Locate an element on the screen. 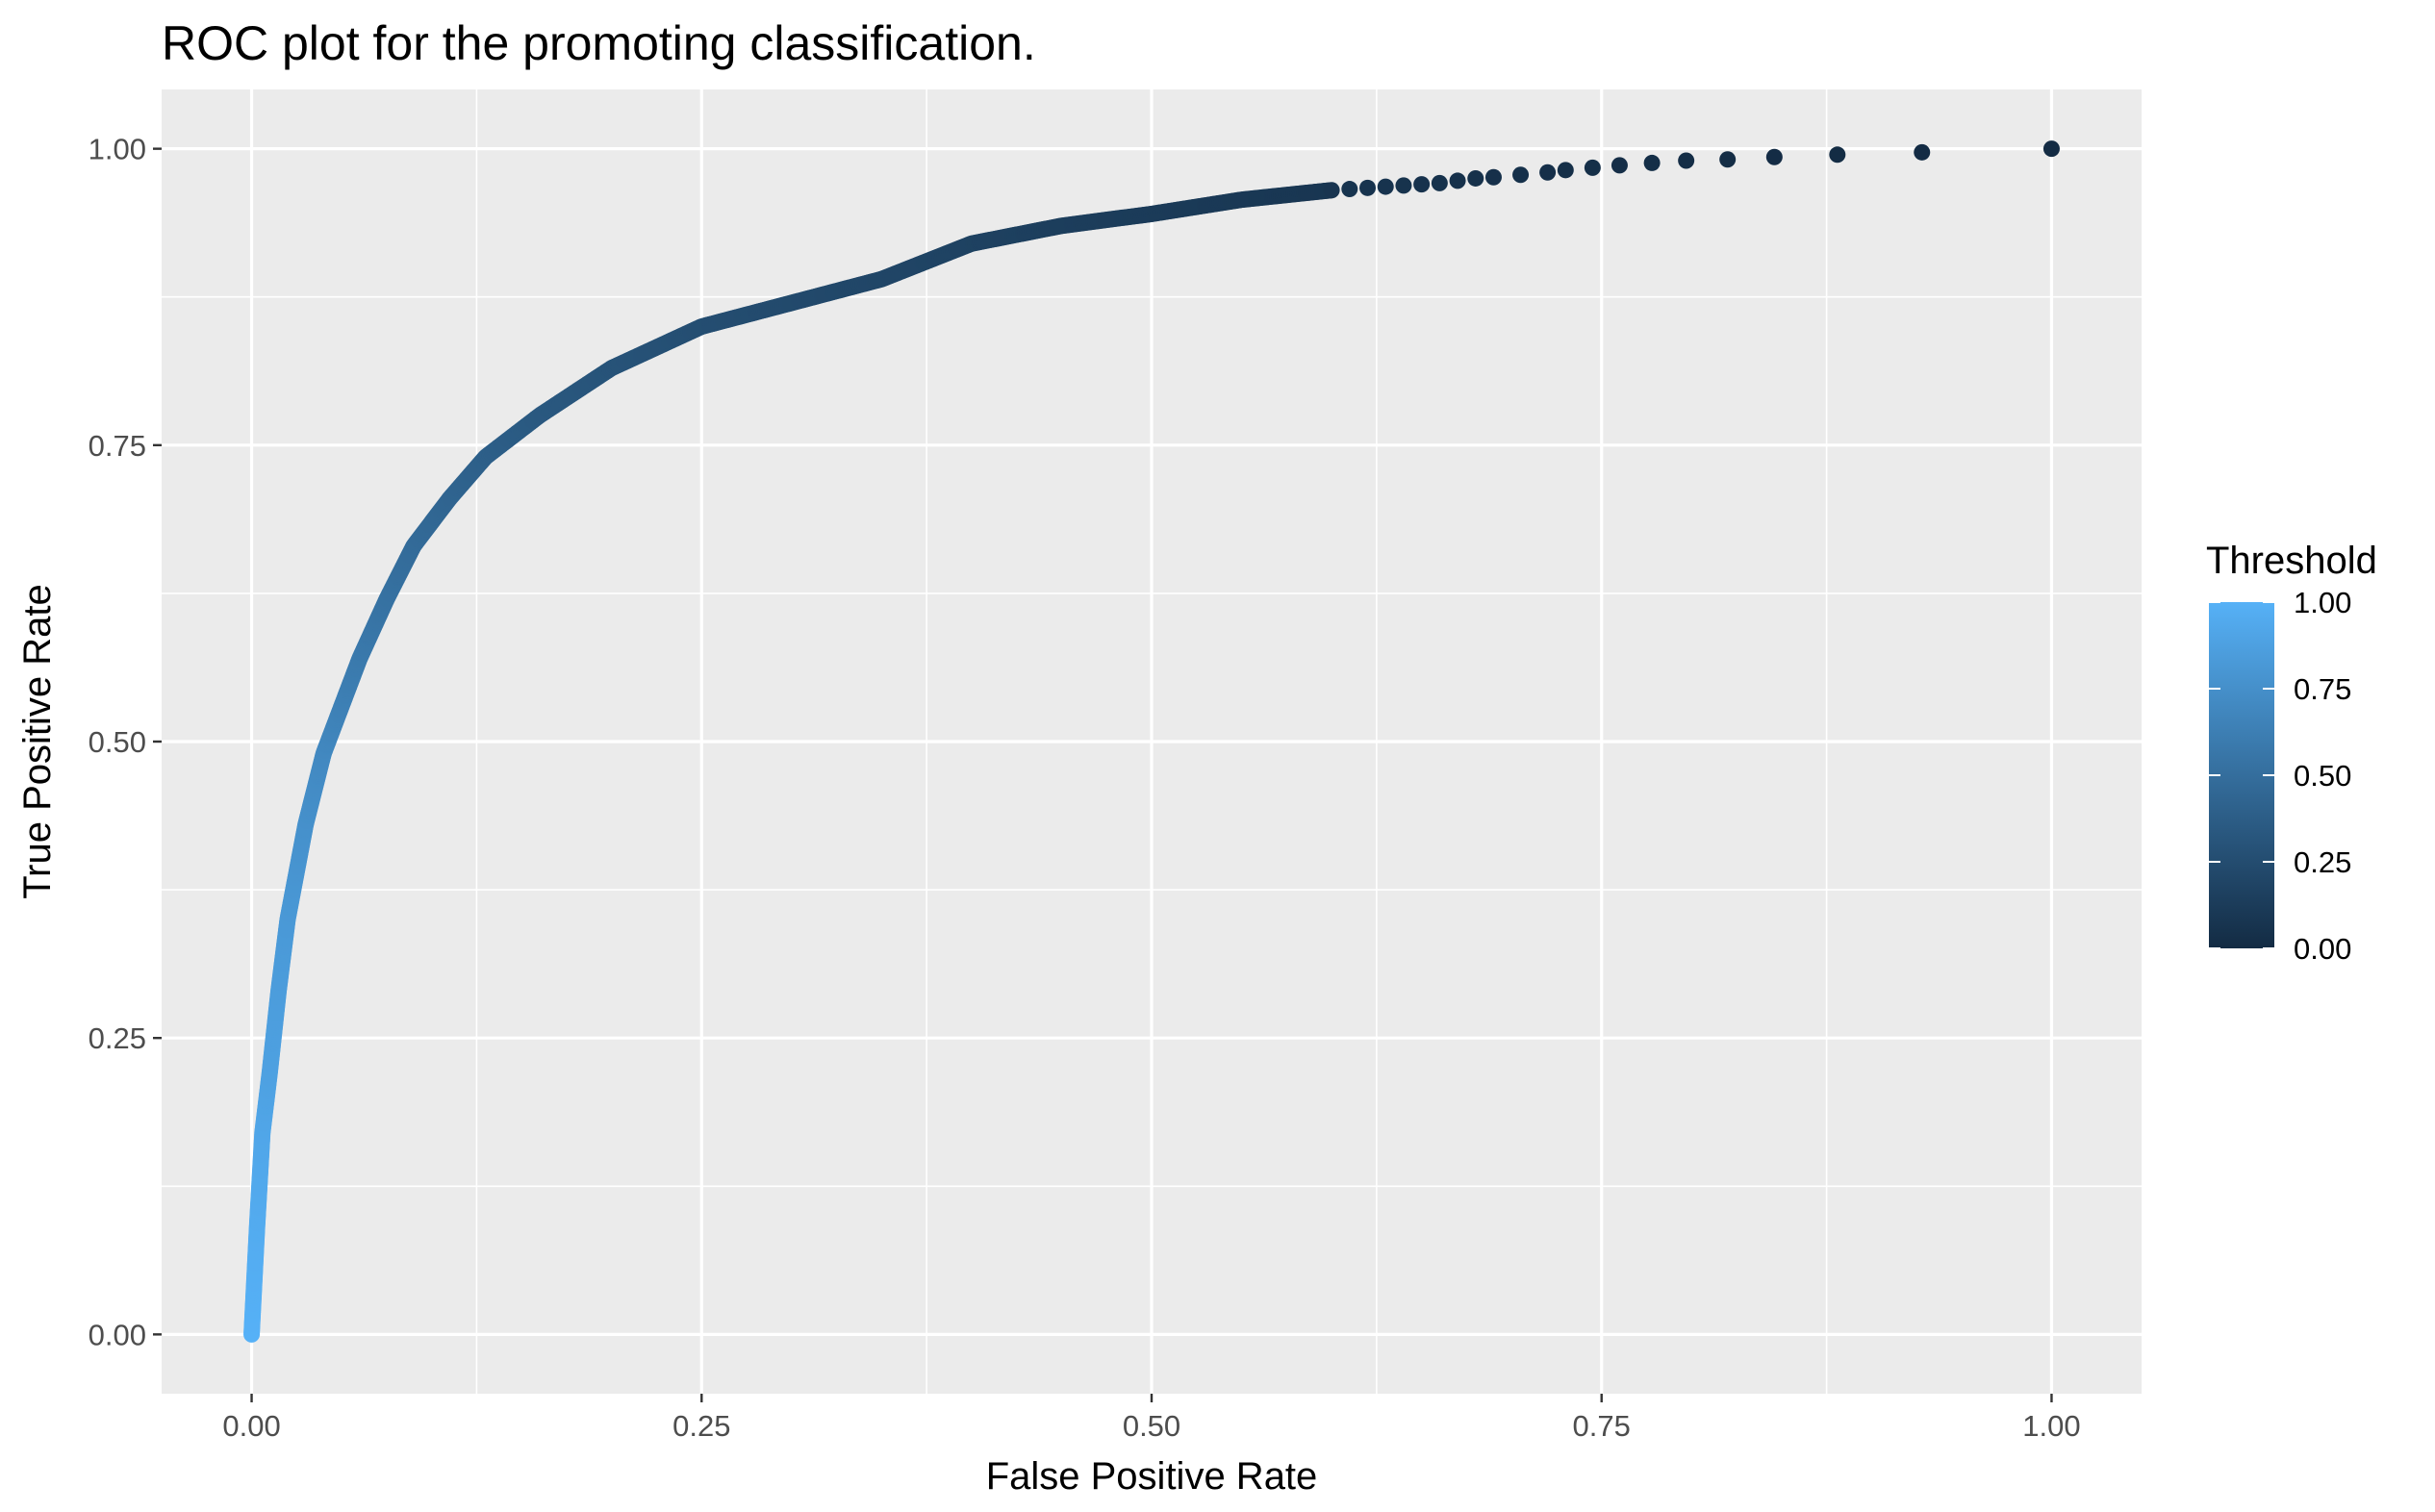  y-tick-label: 0.75 is located at coordinates (118, 446).